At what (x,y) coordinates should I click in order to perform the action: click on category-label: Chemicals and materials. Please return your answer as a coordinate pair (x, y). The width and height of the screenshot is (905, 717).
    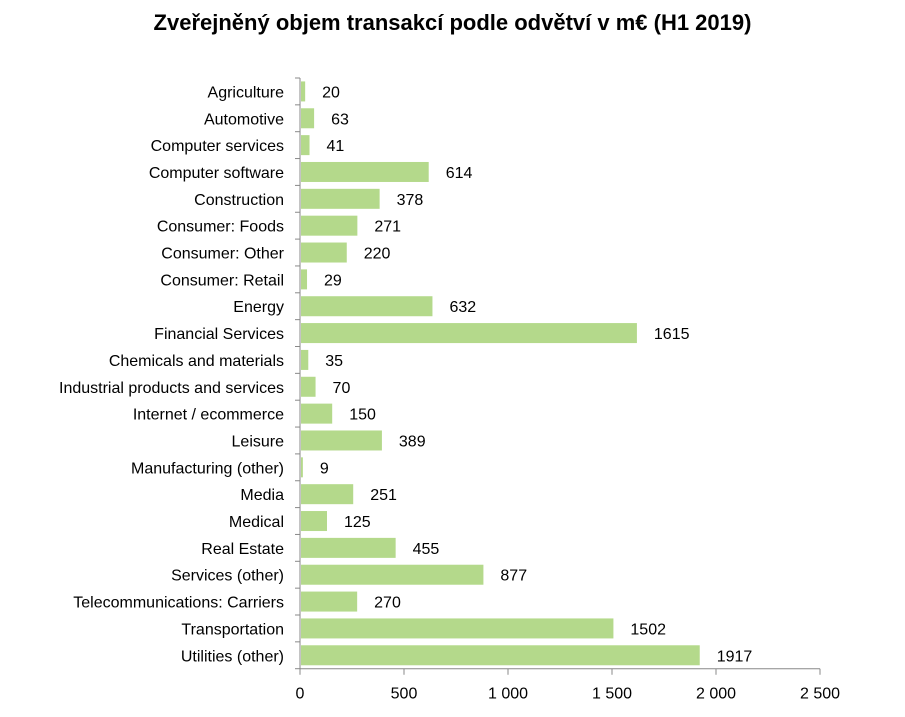
    Looking at the image, I should click on (196, 361).